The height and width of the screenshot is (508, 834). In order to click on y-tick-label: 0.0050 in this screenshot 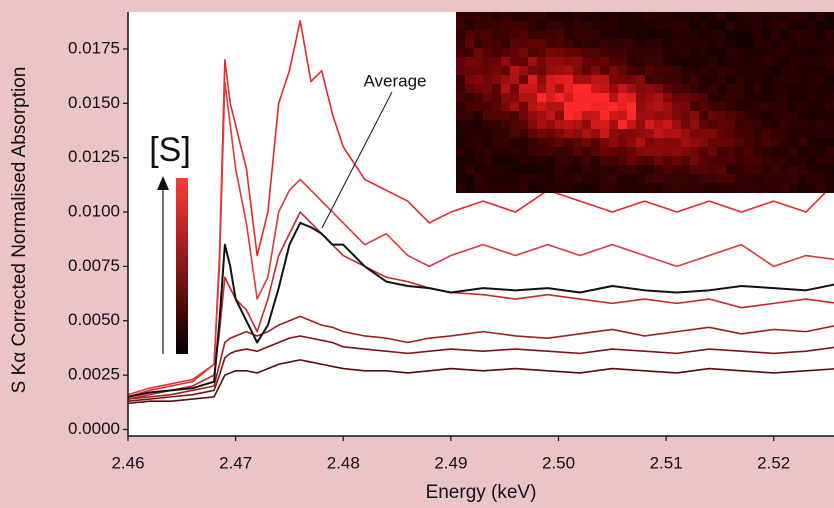, I will do `click(94, 319)`.